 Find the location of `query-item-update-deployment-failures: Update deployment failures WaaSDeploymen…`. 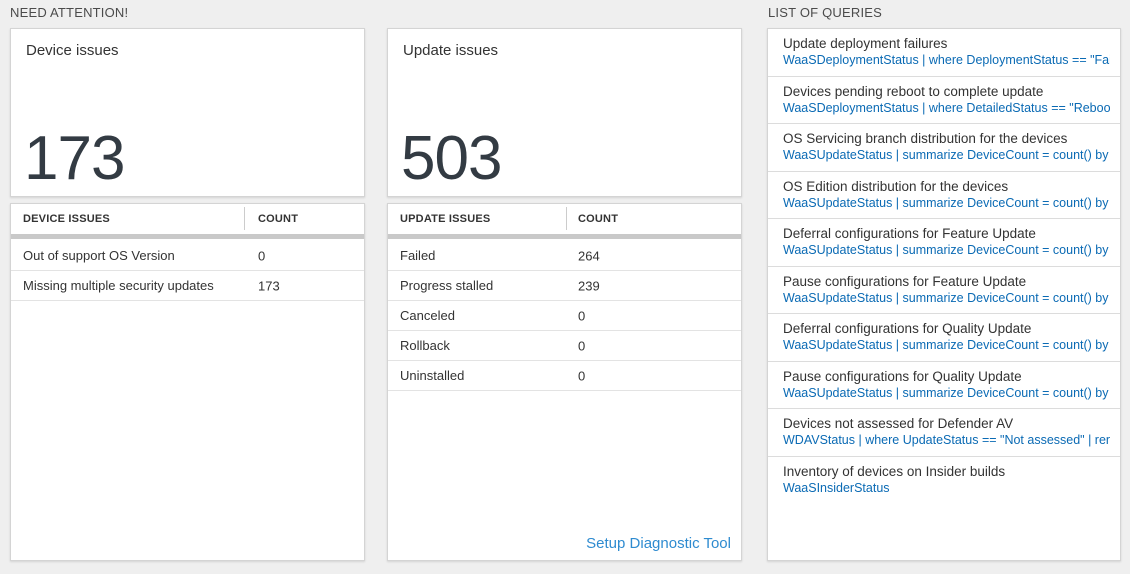

query-item-update-deployment-failures: Update deployment failures WaaSDeploymen… is located at coordinates (944, 53).